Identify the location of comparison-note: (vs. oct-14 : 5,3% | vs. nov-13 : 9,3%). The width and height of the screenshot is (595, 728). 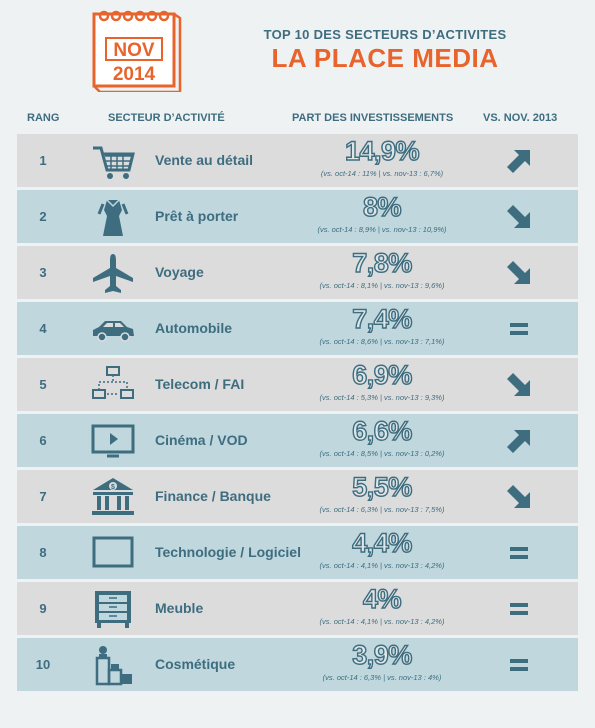
(382, 397).